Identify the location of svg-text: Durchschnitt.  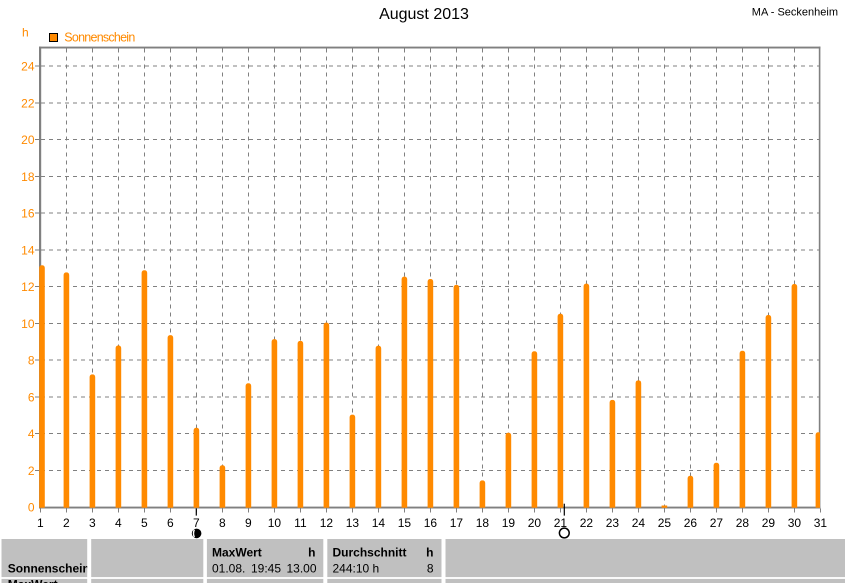
(370, 553).